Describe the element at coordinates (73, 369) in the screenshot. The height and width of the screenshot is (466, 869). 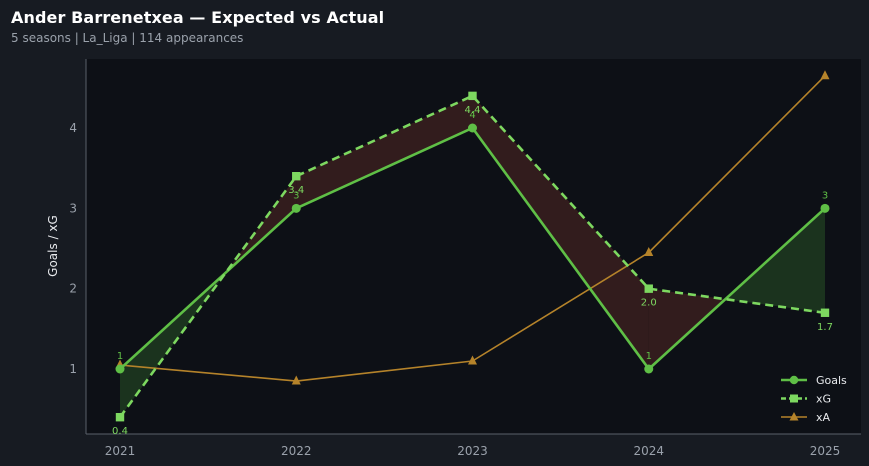
I see `y-tick-label: 1` at that location.